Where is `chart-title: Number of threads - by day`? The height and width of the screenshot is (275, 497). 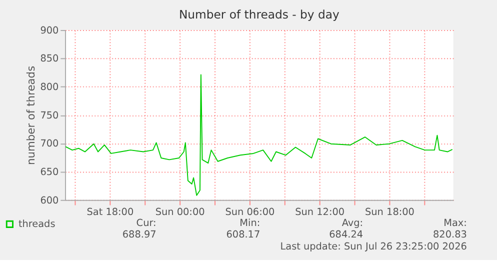
chart-title: Number of threads - by day is located at coordinates (259, 14).